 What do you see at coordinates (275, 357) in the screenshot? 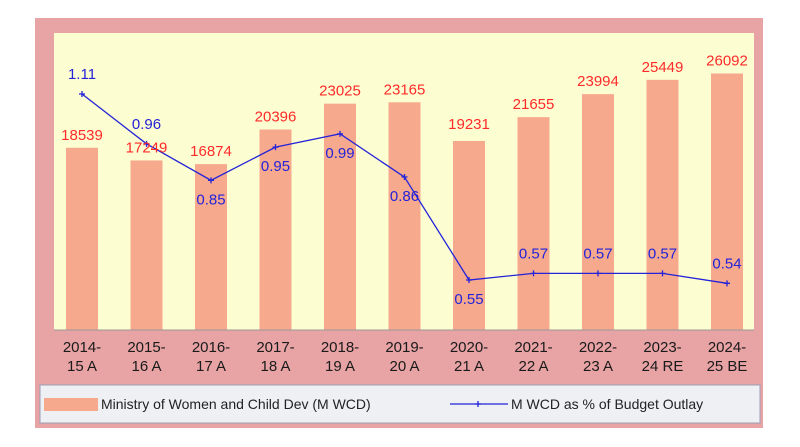
I see `x-tick-label: 2017-18 A` at bounding box center [275, 357].